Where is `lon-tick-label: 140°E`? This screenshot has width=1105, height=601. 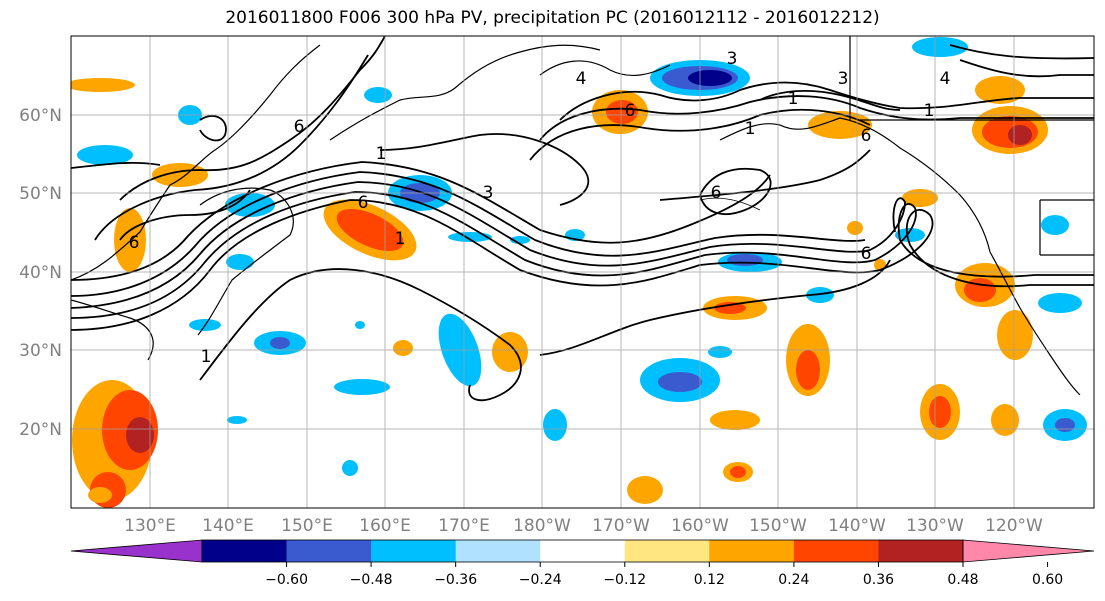 lon-tick-label: 140°E is located at coordinates (228, 526).